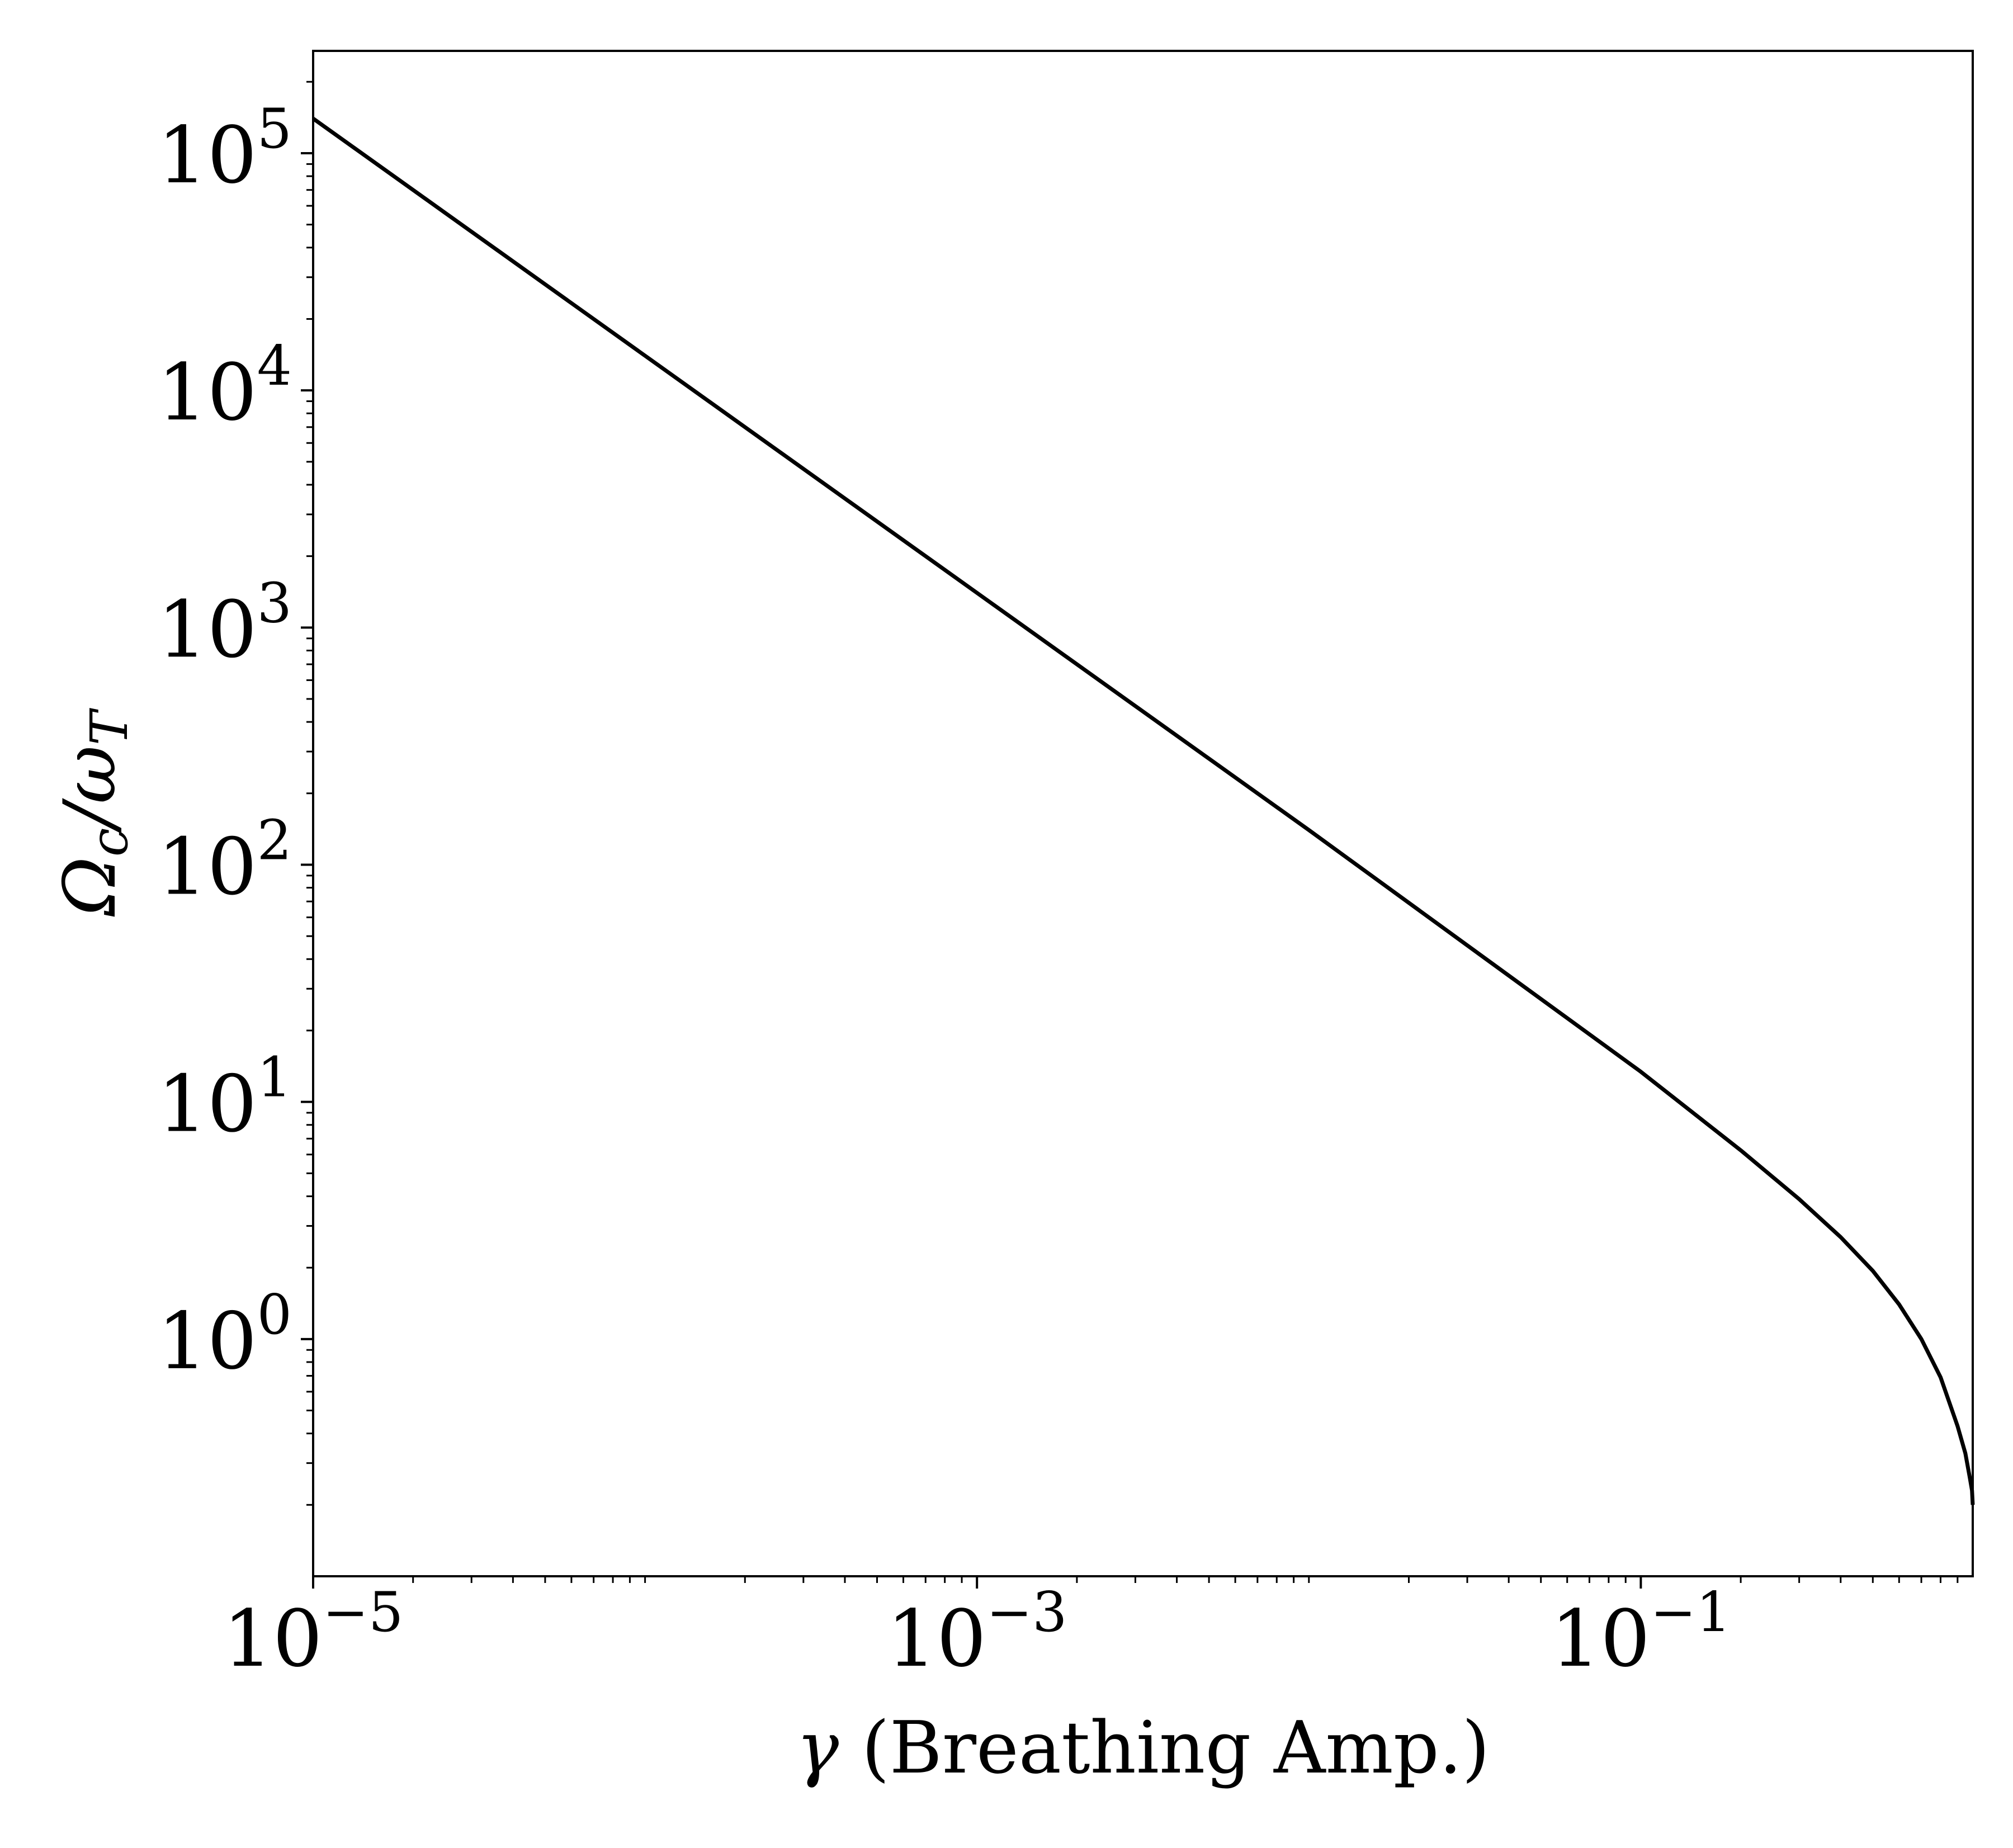 The image size is (2013, 1848). What do you see at coordinates (1164, 1748) in the screenshot?
I see `x-axis-text: (Breathing Amp.)` at bounding box center [1164, 1748].